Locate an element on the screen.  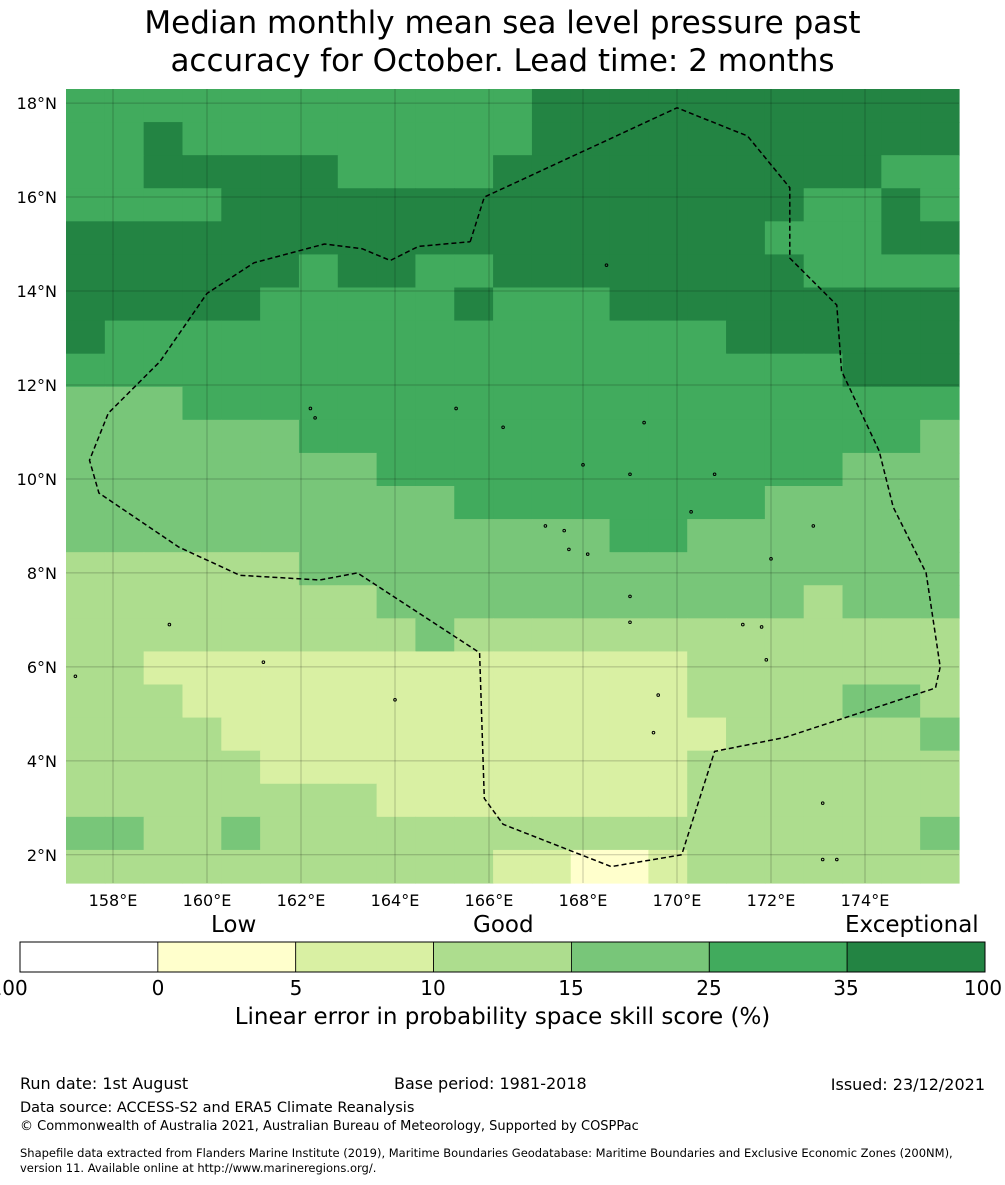
latitude-label: 12°N is located at coordinates (37, 385).